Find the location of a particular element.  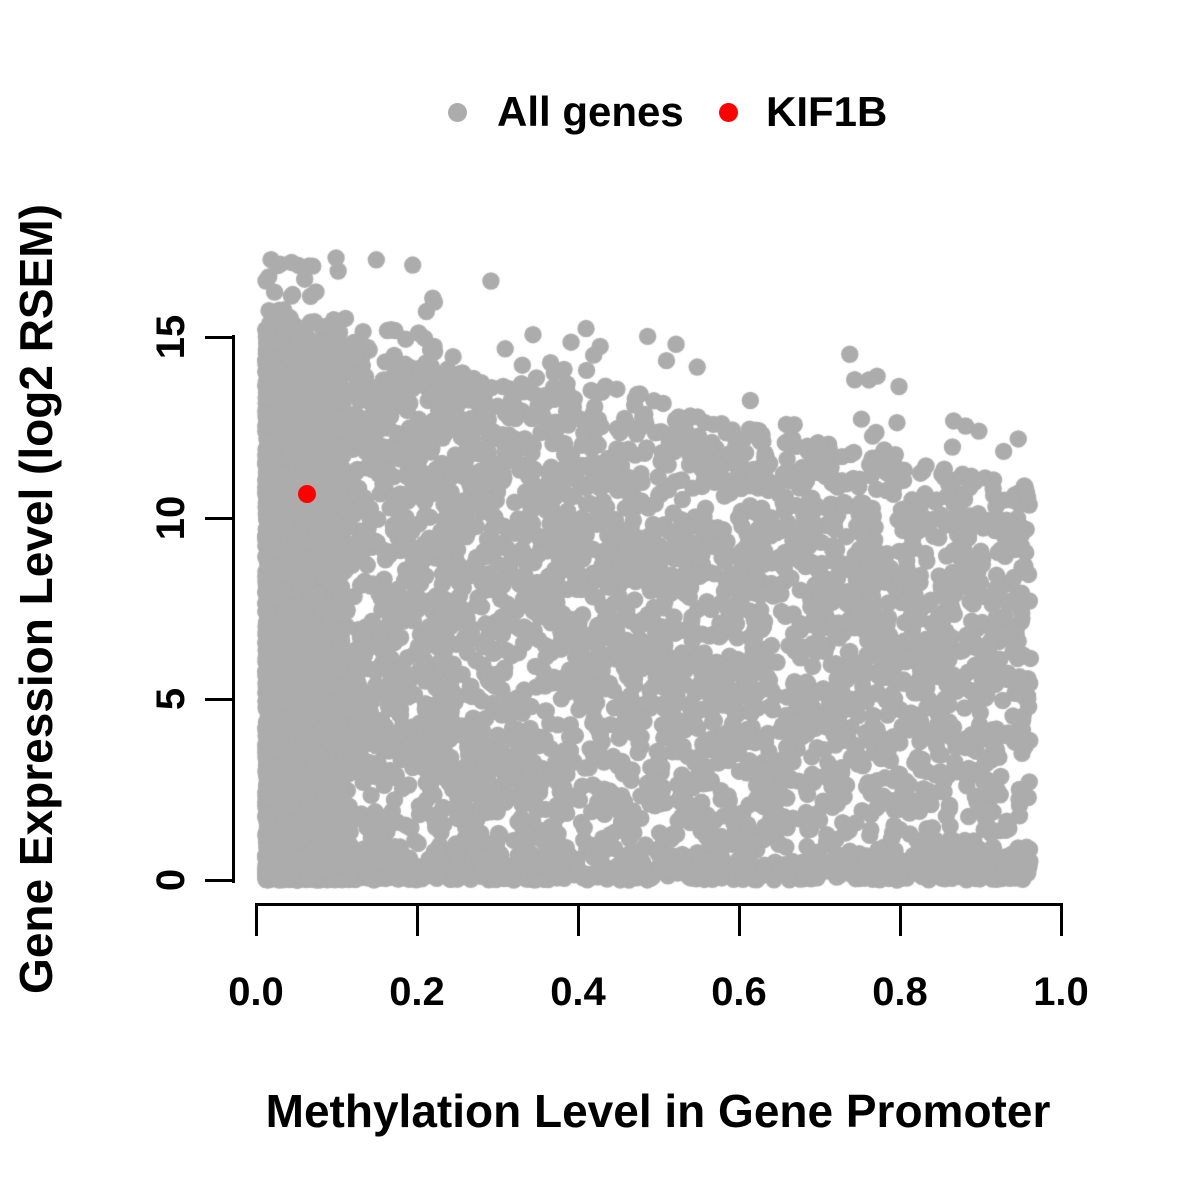

y-axis-title: Gene Expression Level (log2 RSEM) is located at coordinates (36, 599).